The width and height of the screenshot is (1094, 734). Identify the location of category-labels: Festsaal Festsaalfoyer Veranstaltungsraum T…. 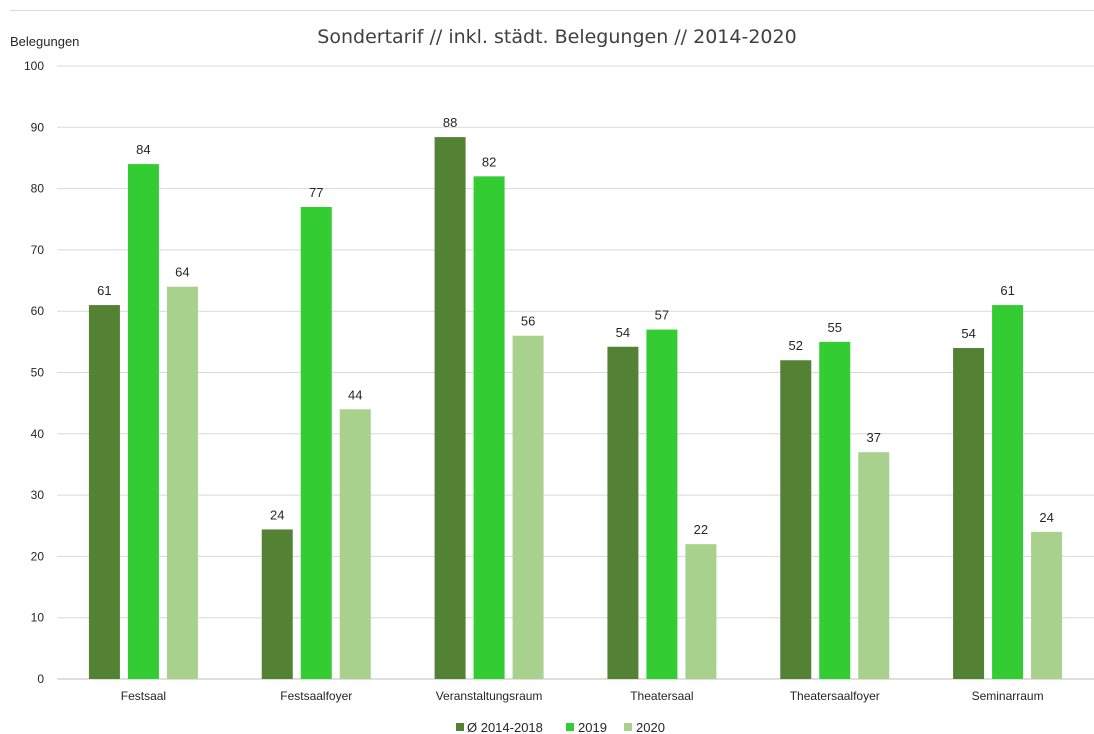
(582, 696).